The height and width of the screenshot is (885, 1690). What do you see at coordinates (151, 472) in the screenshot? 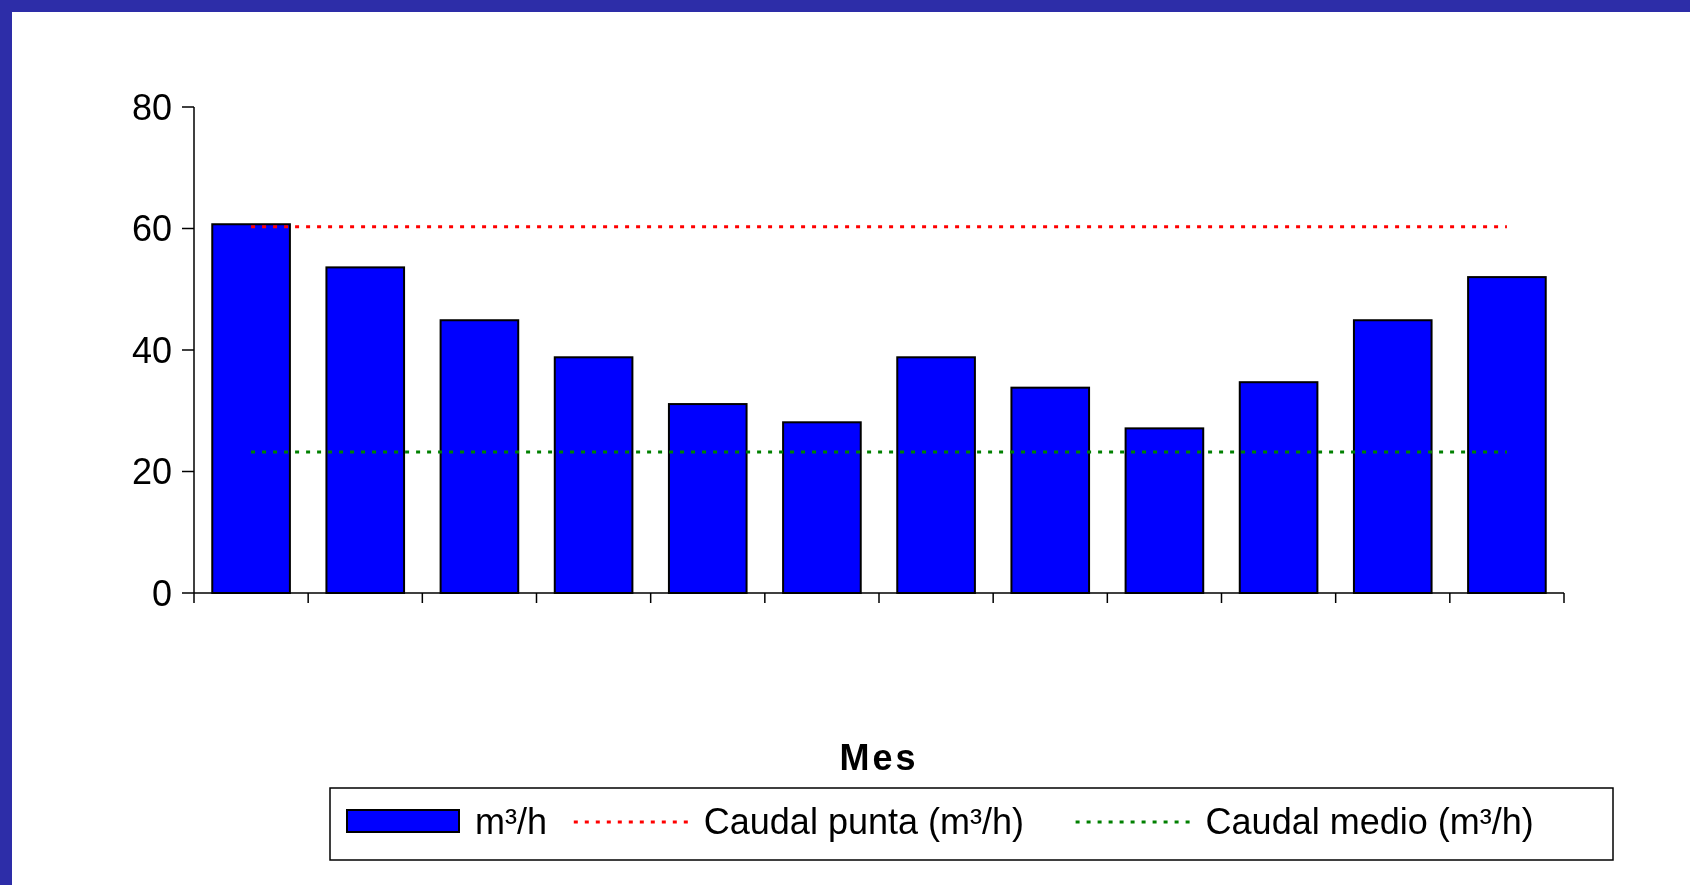
I see `y-tick-label: 20` at bounding box center [151, 472].